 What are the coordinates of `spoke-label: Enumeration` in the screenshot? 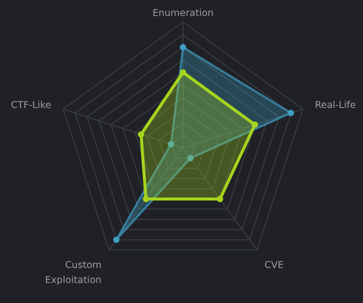 It's located at (183, 14).